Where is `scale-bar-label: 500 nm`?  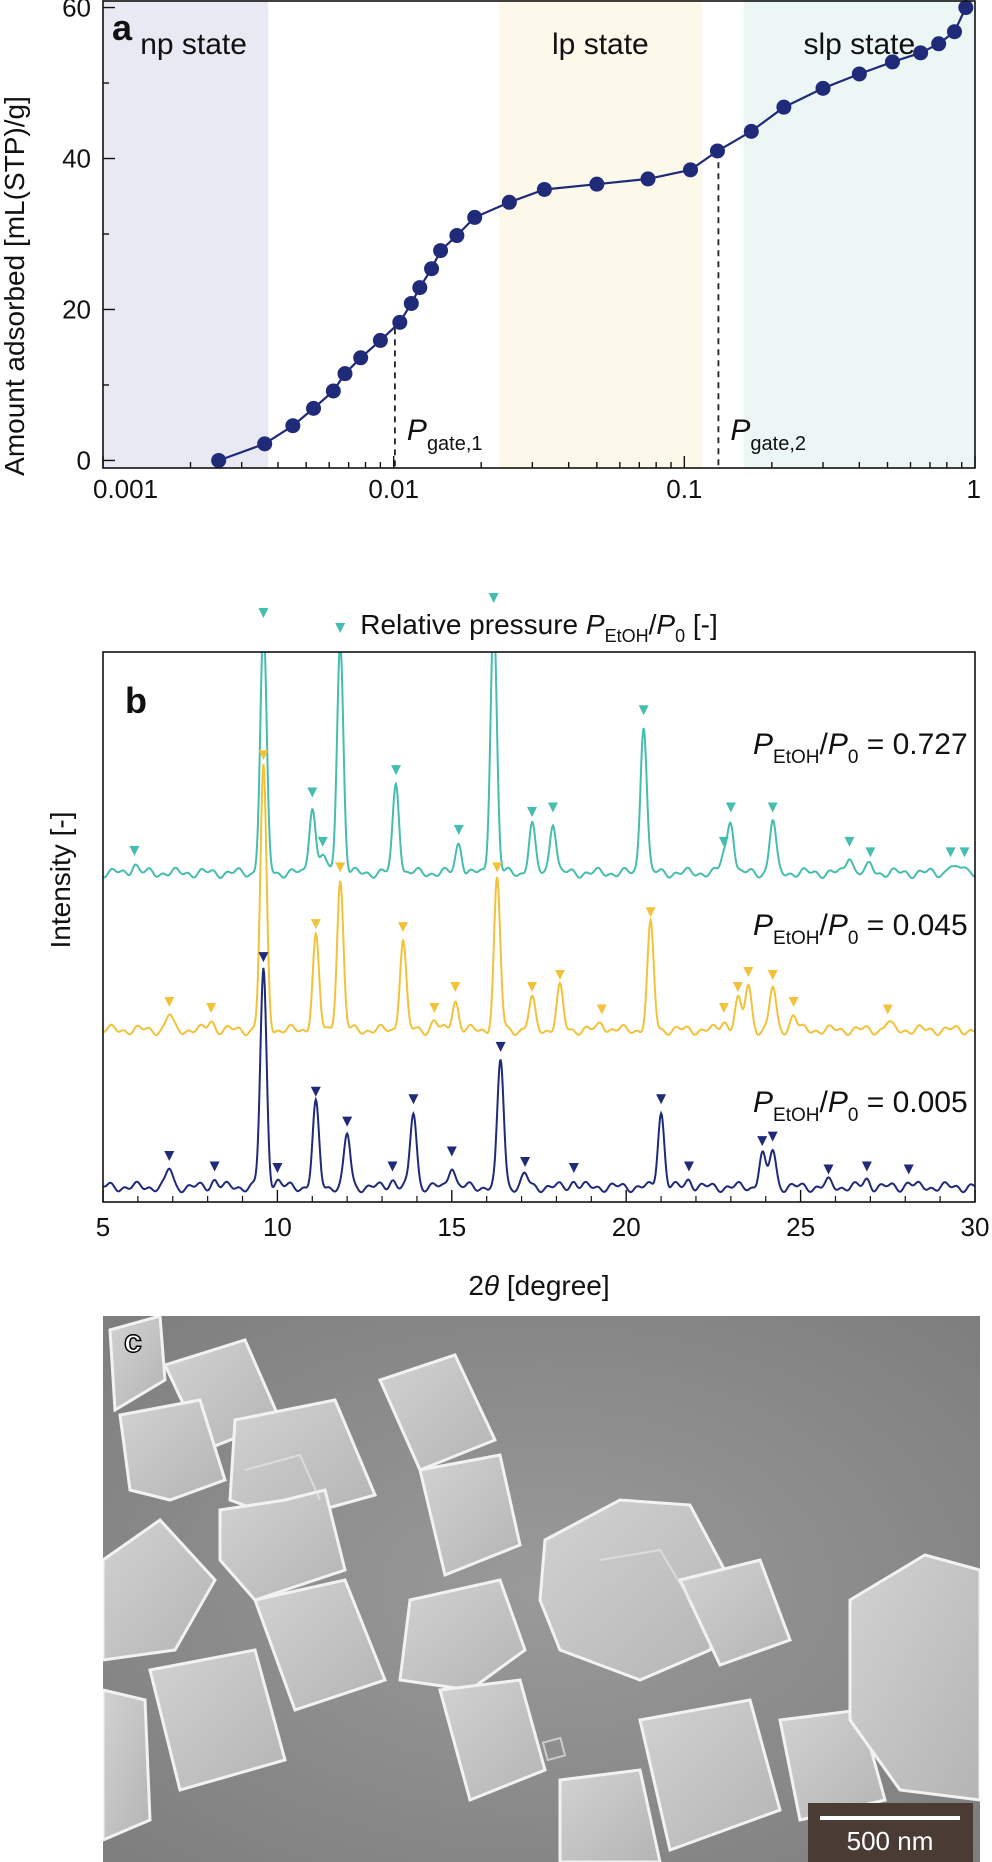
scale-bar-label: 500 nm is located at coordinates (890, 1841).